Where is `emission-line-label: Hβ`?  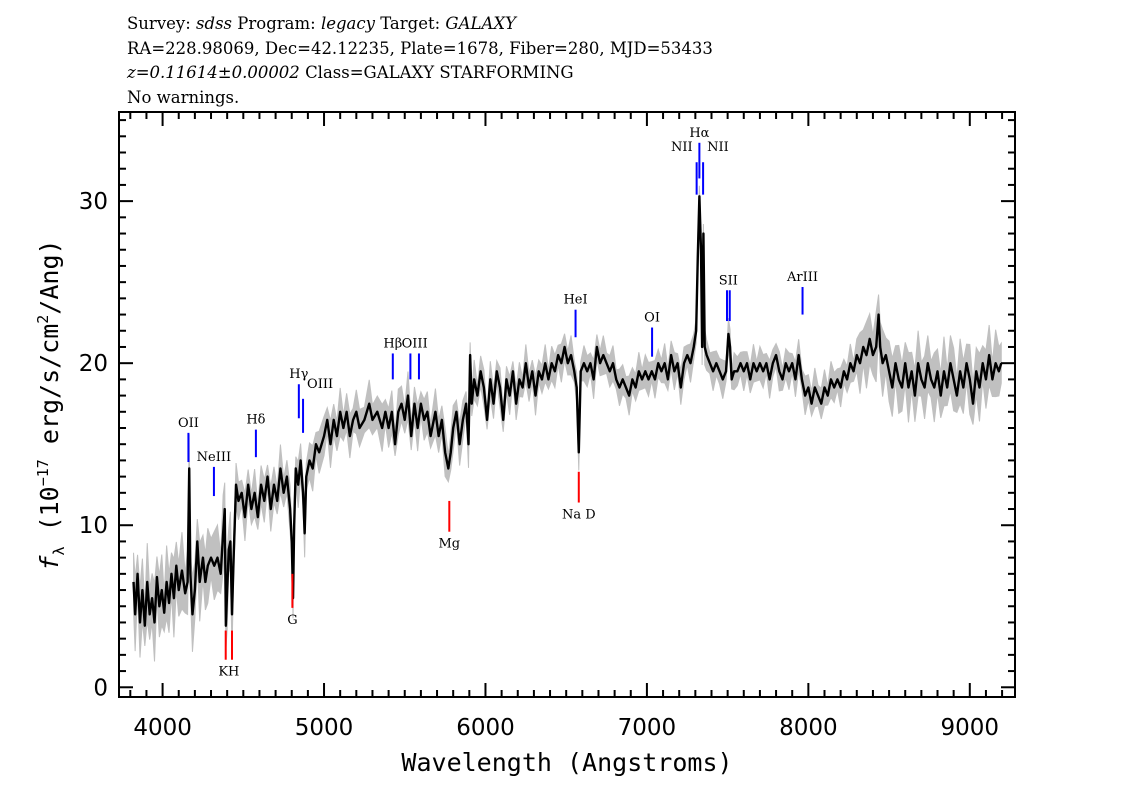 emission-line-label: Hβ is located at coordinates (392, 343).